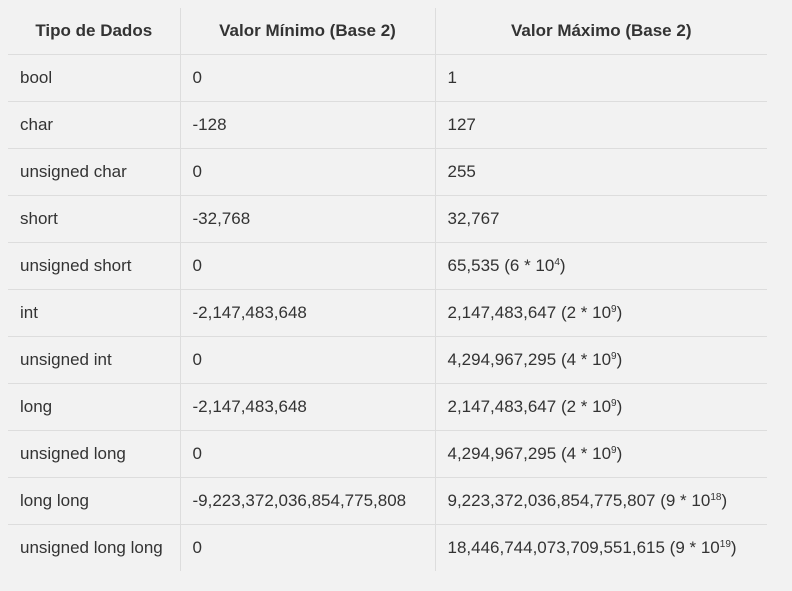 Image resolution: width=792 pixels, height=591 pixels. I want to click on max-value-exponent: 4, so click(557, 262).